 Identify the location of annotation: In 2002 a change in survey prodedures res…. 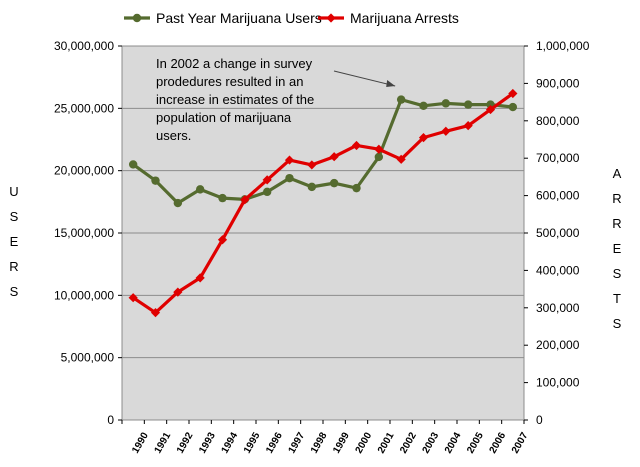
(276, 99).